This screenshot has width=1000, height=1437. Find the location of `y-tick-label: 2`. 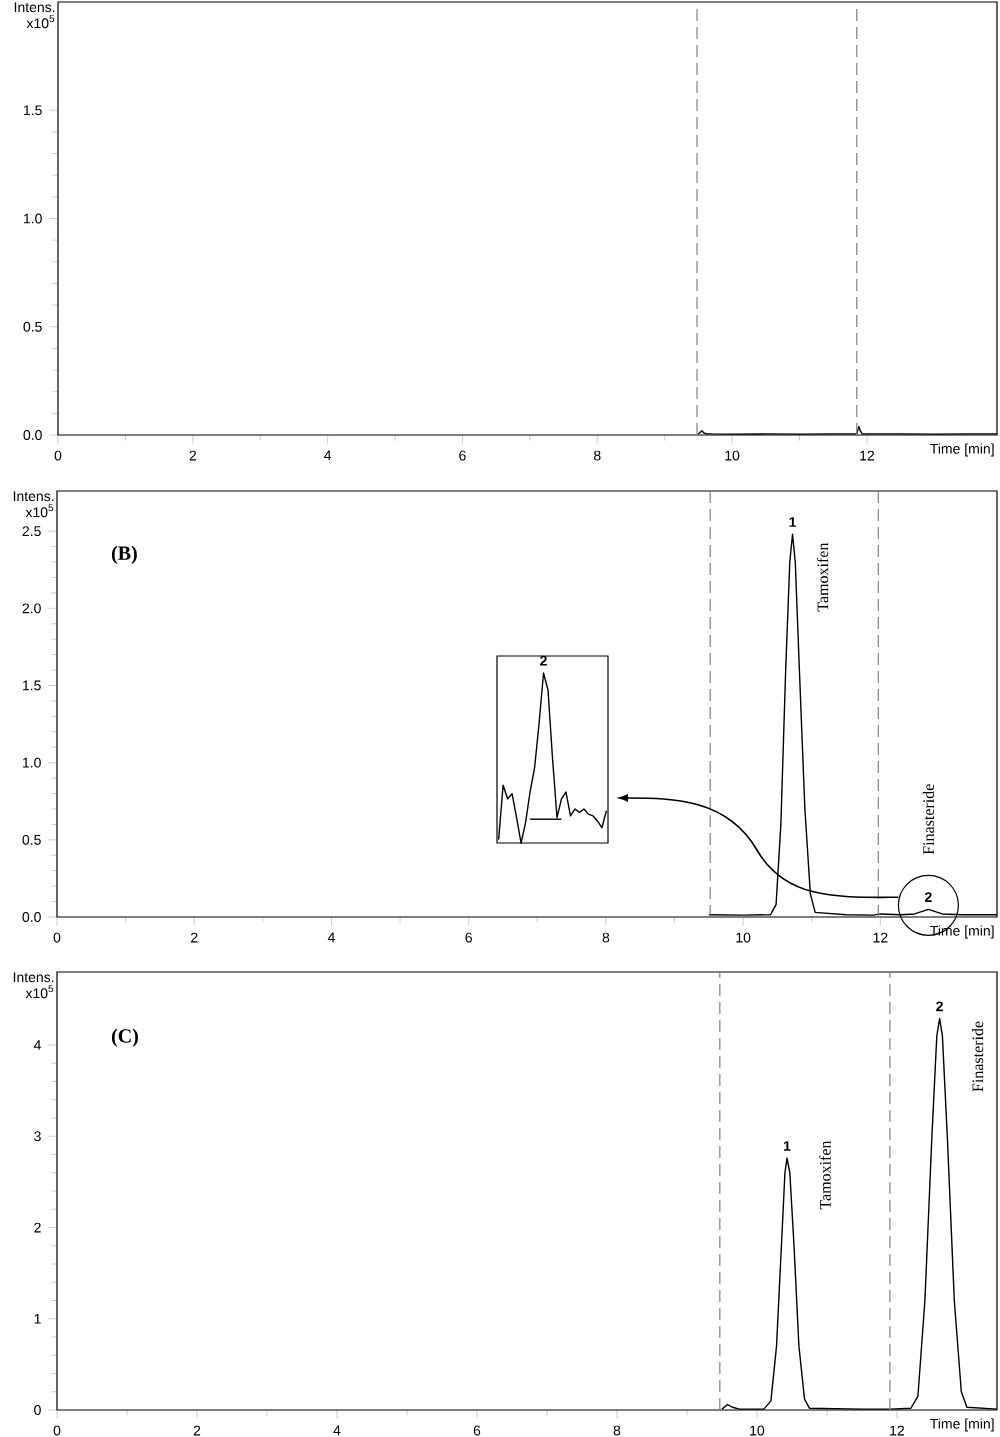

y-tick-label: 2 is located at coordinates (37, 1227).